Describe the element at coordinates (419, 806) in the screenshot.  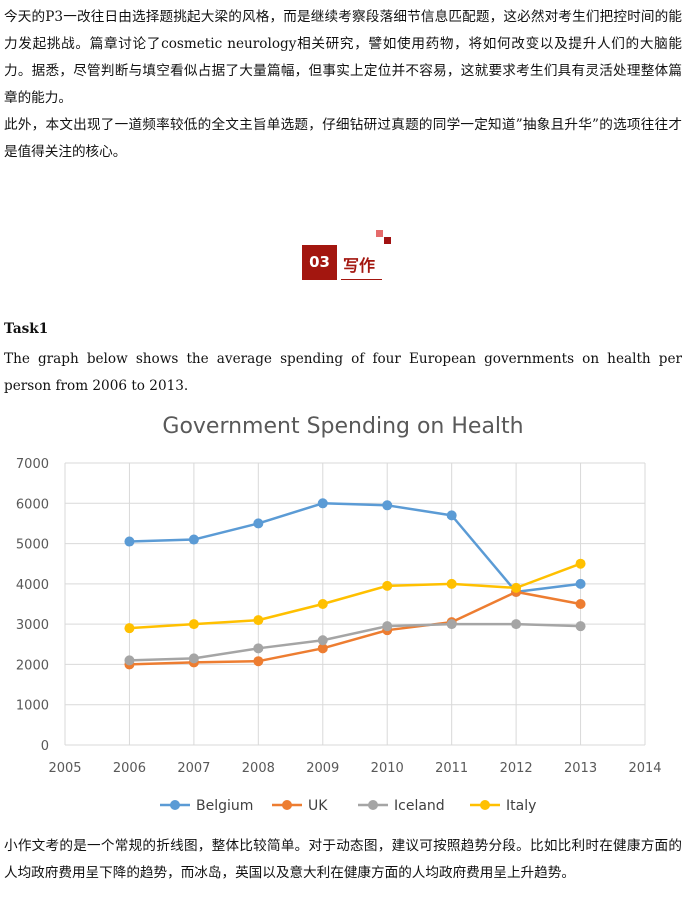
I see `legend-label: Iceland` at that location.